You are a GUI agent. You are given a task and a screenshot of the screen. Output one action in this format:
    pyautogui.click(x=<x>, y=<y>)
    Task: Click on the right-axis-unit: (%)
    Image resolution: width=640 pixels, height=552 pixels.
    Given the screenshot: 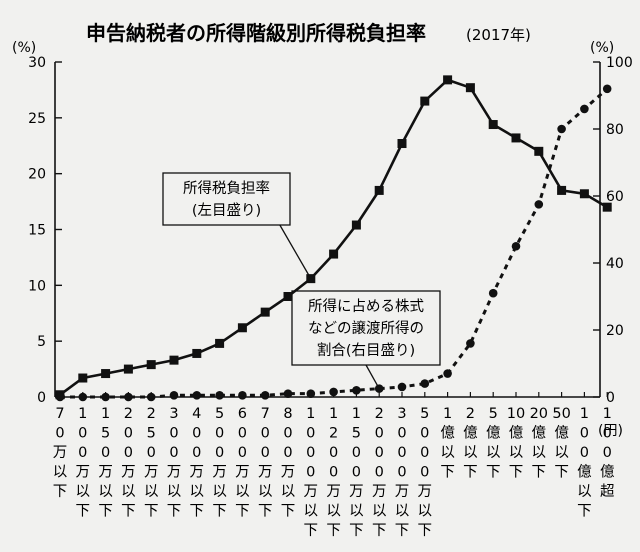 What is the action you would take?
    pyautogui.click(x=602, y=48)
    